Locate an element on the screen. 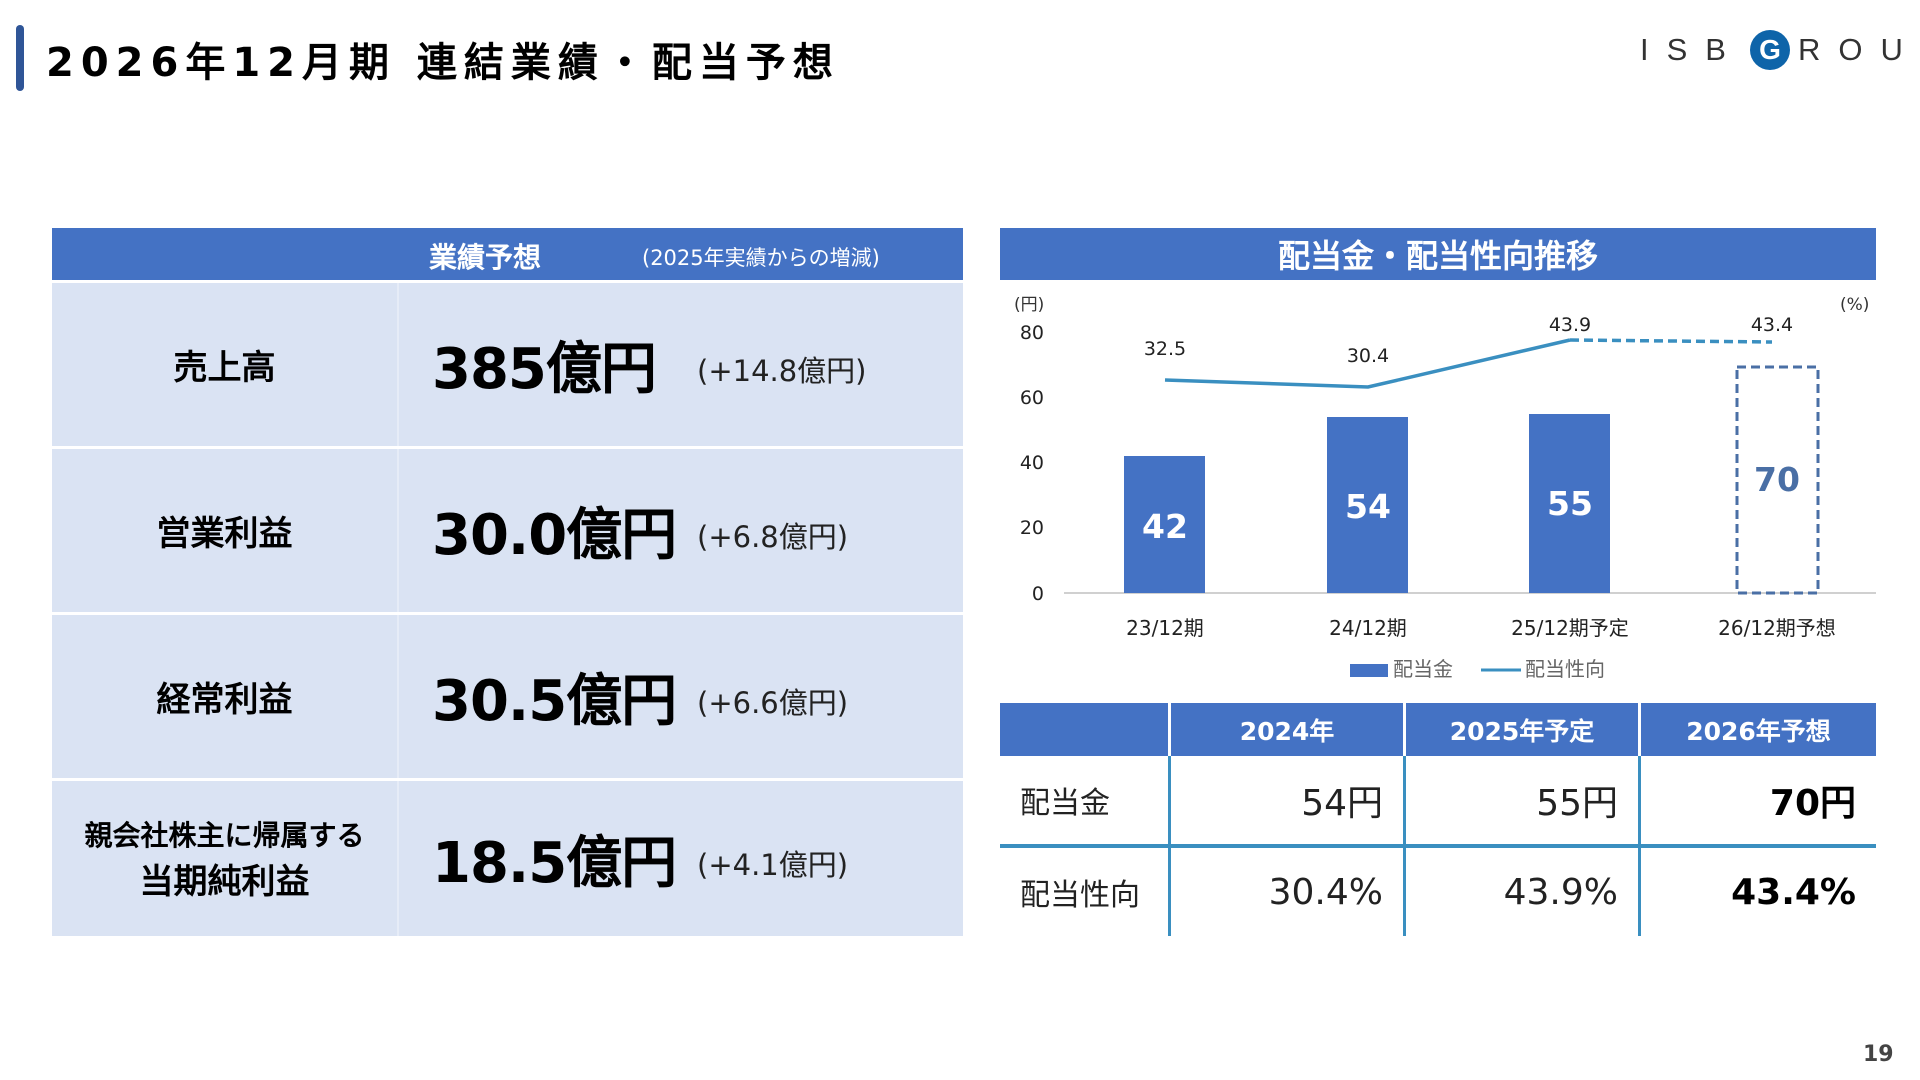 This screenshot has height=1080, width=1920. row-label: 営業利益 is located at coordinates (225, 530).